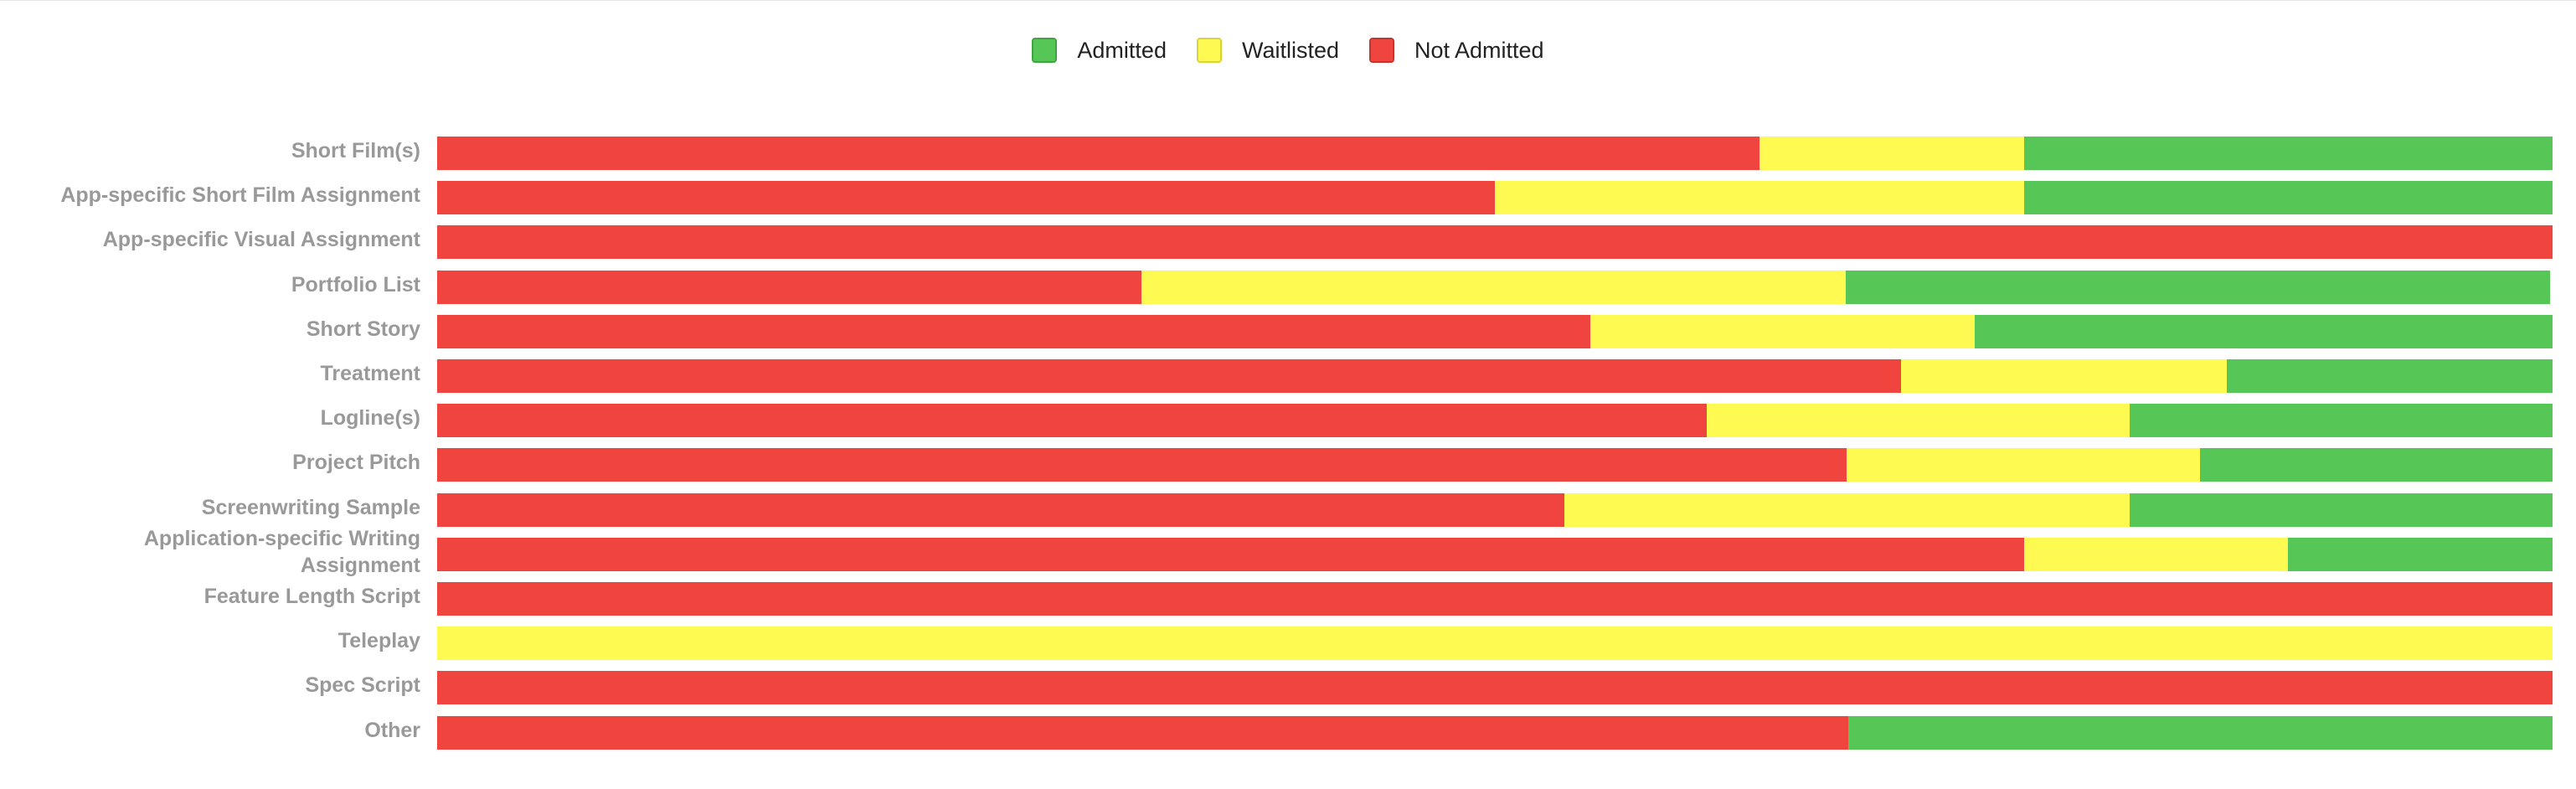 The width and height of the screenshot is (2576, 789). What do you see at coordinates (378, 641) in the screenshot?
I see `category-label: Teleplay` at bounding box center [378, 641].